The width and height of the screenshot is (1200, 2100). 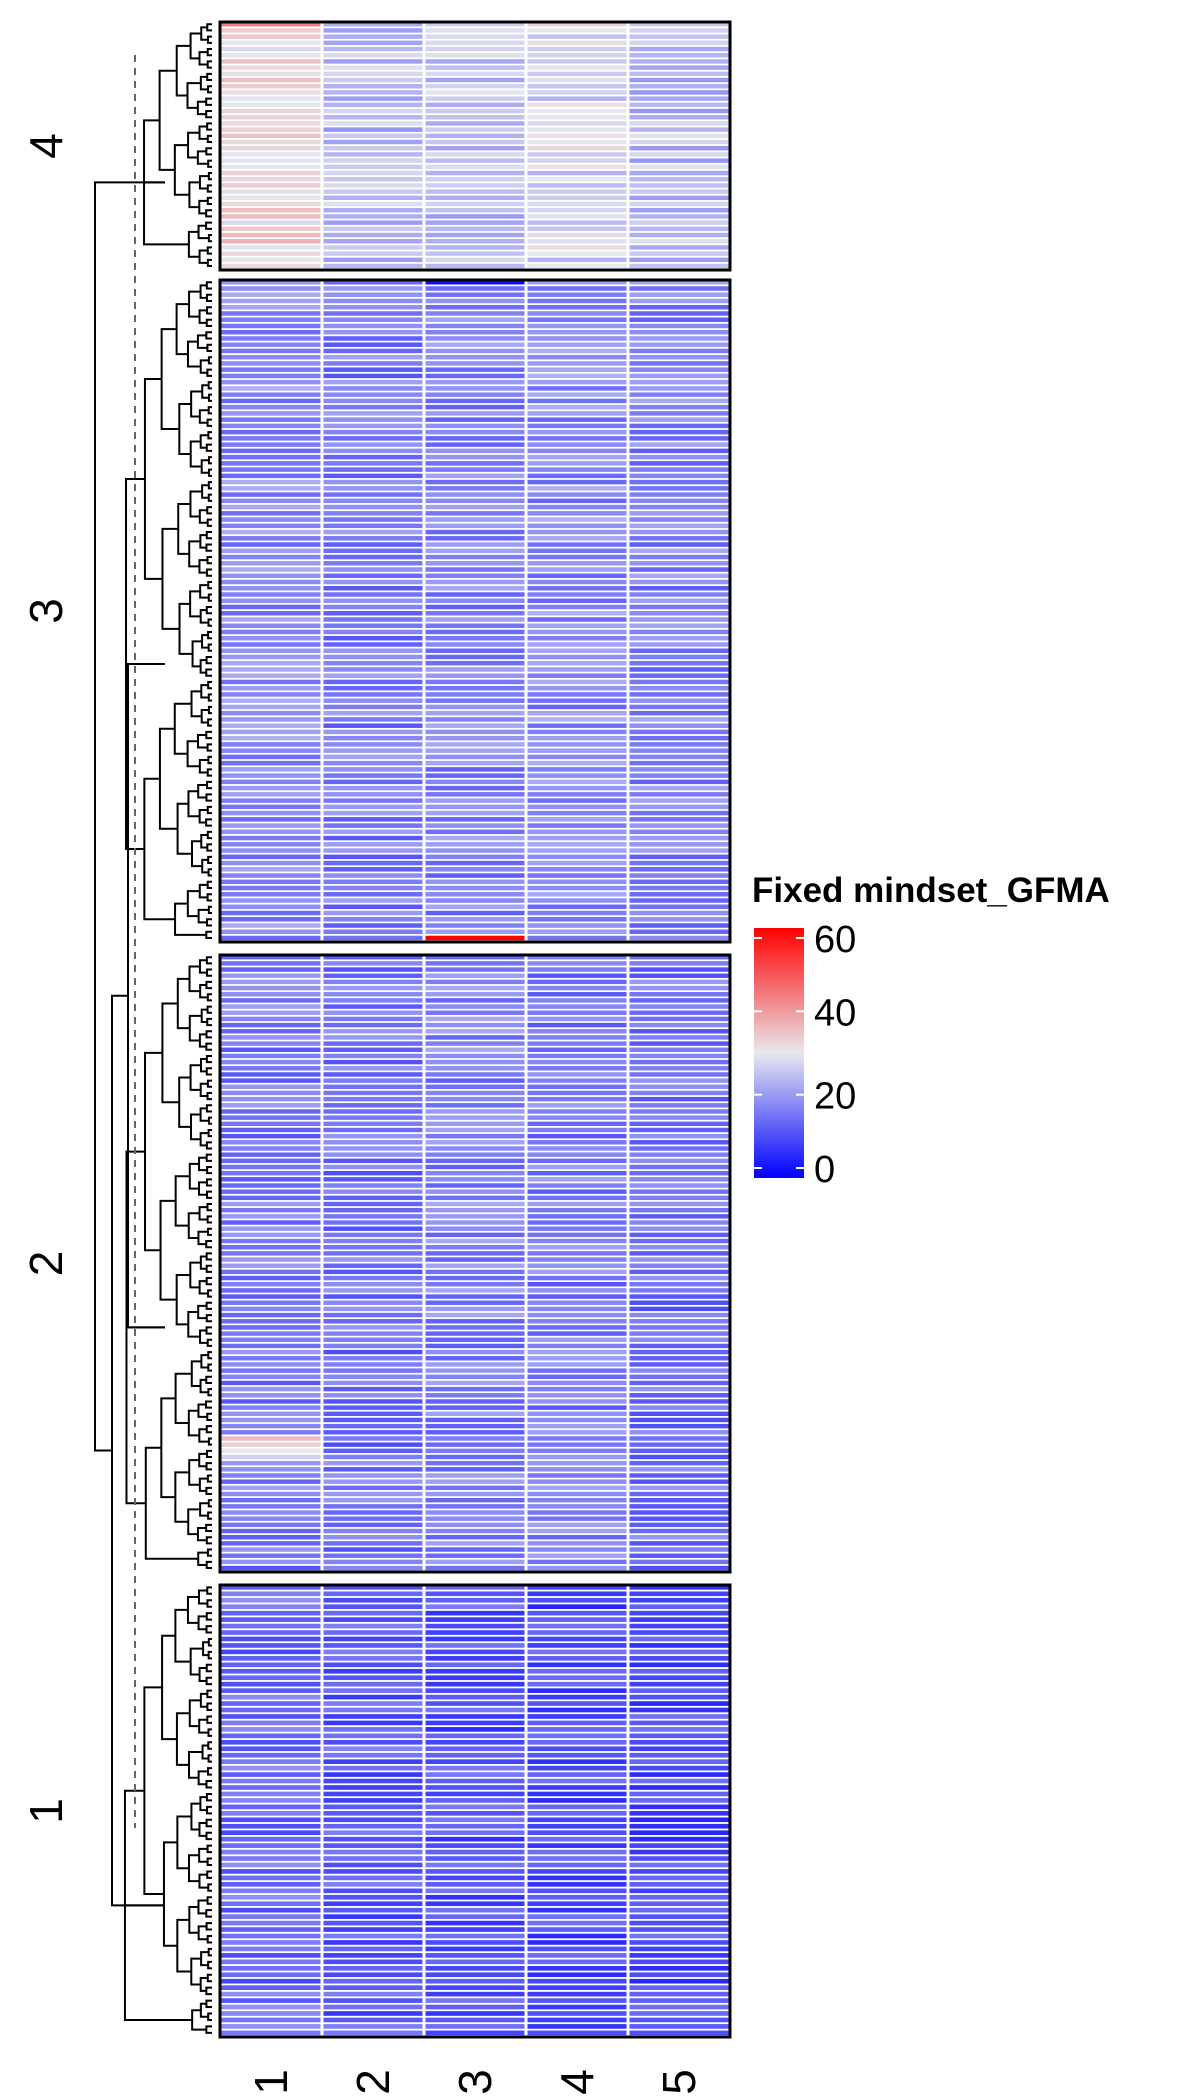 I want to click on row-dendrogram, so click(x=153, y=1028).